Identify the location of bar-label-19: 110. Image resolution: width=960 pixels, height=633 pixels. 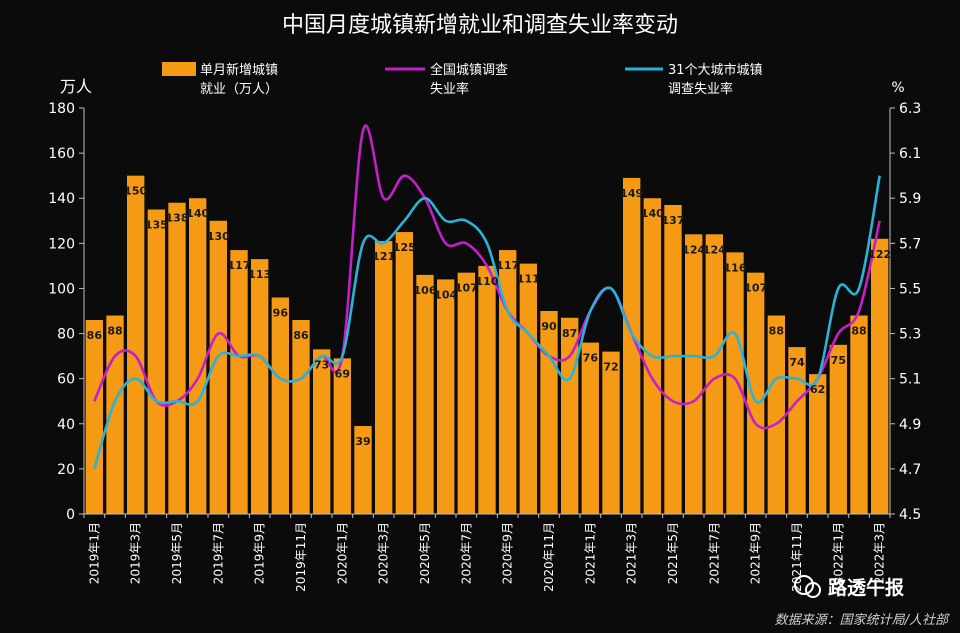
(487, 281).